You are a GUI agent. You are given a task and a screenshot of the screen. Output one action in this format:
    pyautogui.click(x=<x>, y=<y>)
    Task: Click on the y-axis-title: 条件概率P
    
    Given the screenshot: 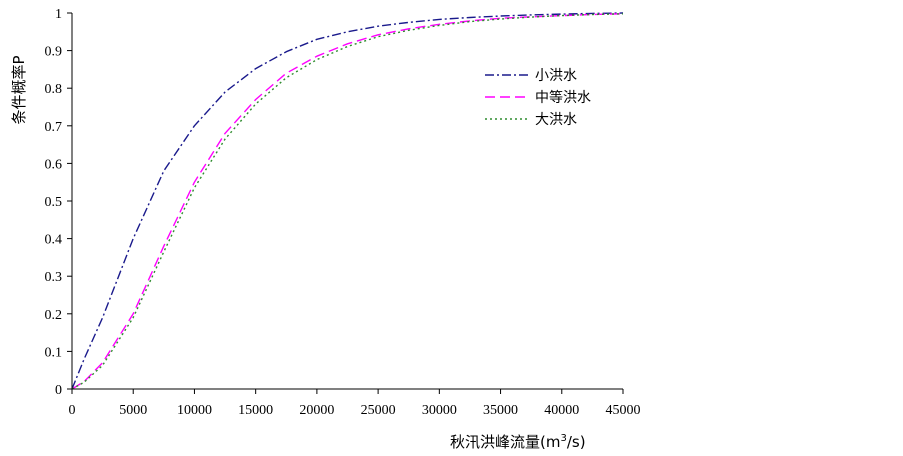 What is the action you would take?
    pyautogui.click(x=19, y=89)
    